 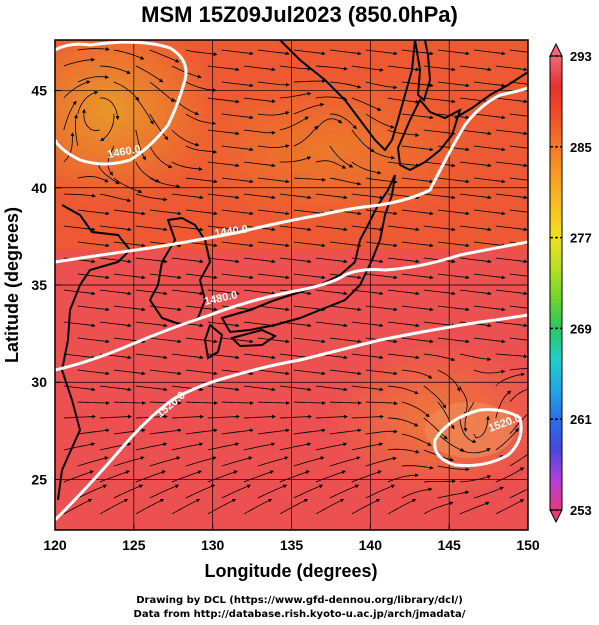 What do you see at coordinates (556, 283) in the screenshot?
I see `colorbar-bar` at bounding box center [556, 283].